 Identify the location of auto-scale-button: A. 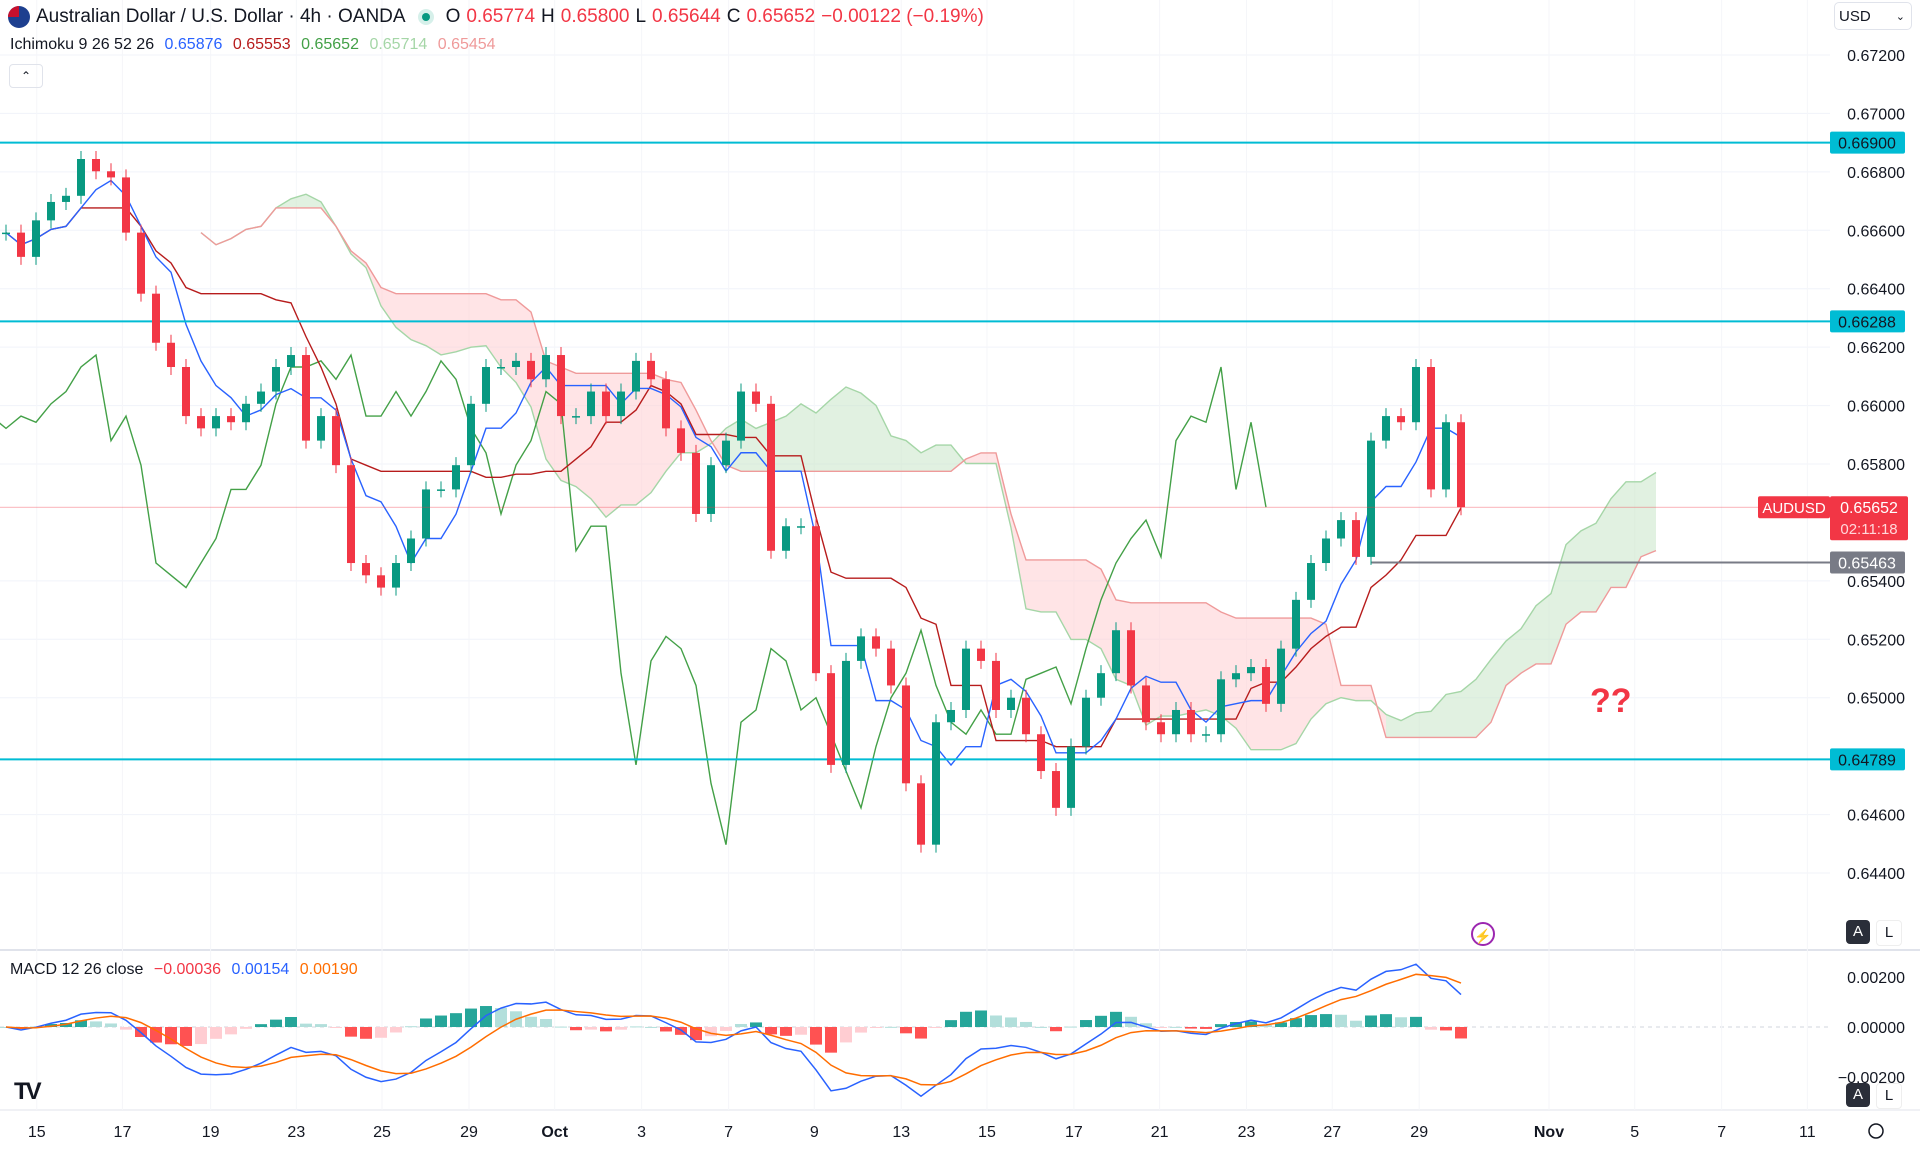
(1858, 932).